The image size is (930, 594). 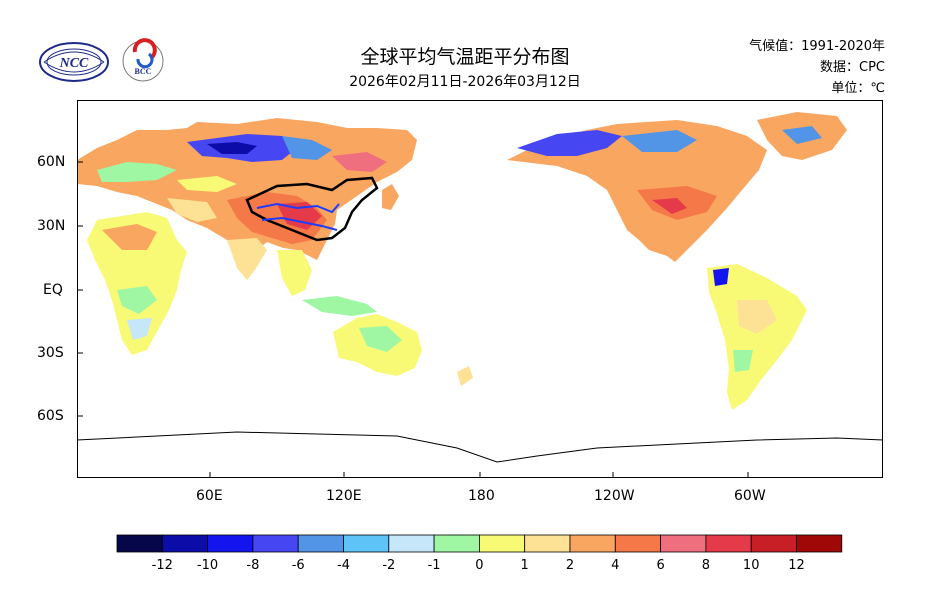 What do you see at coordinates (637, 191) in the screenshot?
I see `north-america-landmass` at bounding box center [637, 191].